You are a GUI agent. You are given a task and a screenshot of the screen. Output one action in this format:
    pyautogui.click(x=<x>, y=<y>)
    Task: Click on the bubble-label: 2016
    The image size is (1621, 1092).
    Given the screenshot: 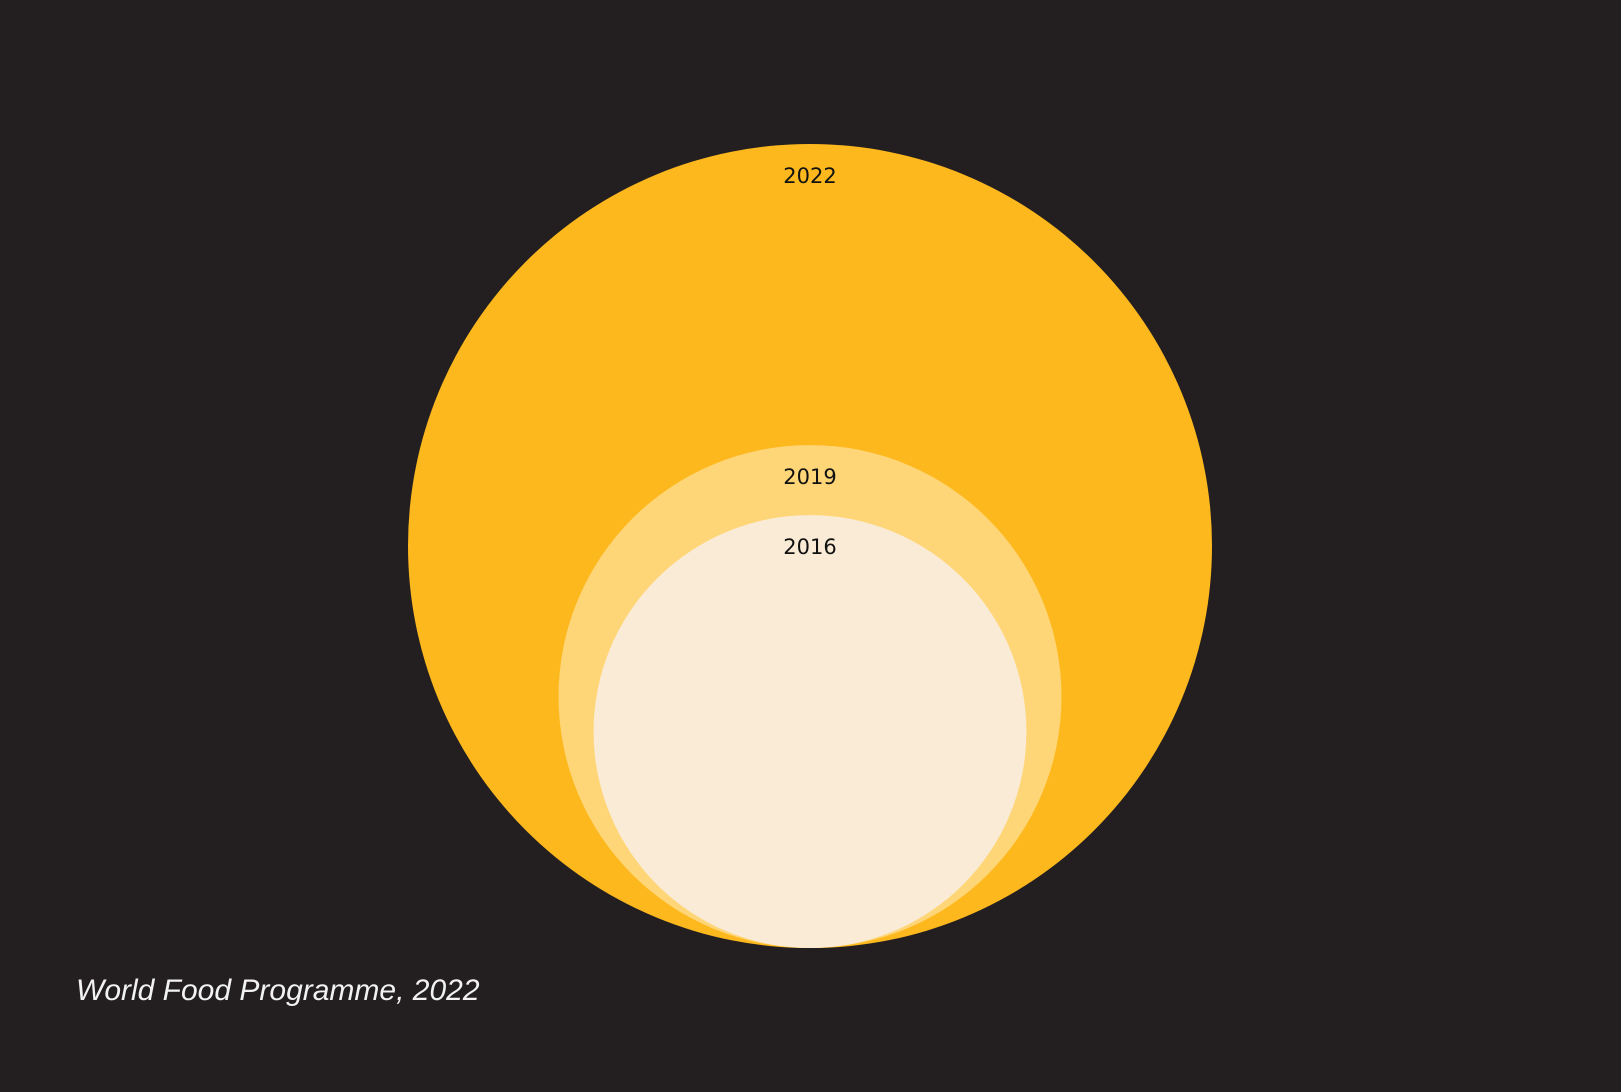 What is the action you would take?
    pyautogui.click(x=809, y=547)
    